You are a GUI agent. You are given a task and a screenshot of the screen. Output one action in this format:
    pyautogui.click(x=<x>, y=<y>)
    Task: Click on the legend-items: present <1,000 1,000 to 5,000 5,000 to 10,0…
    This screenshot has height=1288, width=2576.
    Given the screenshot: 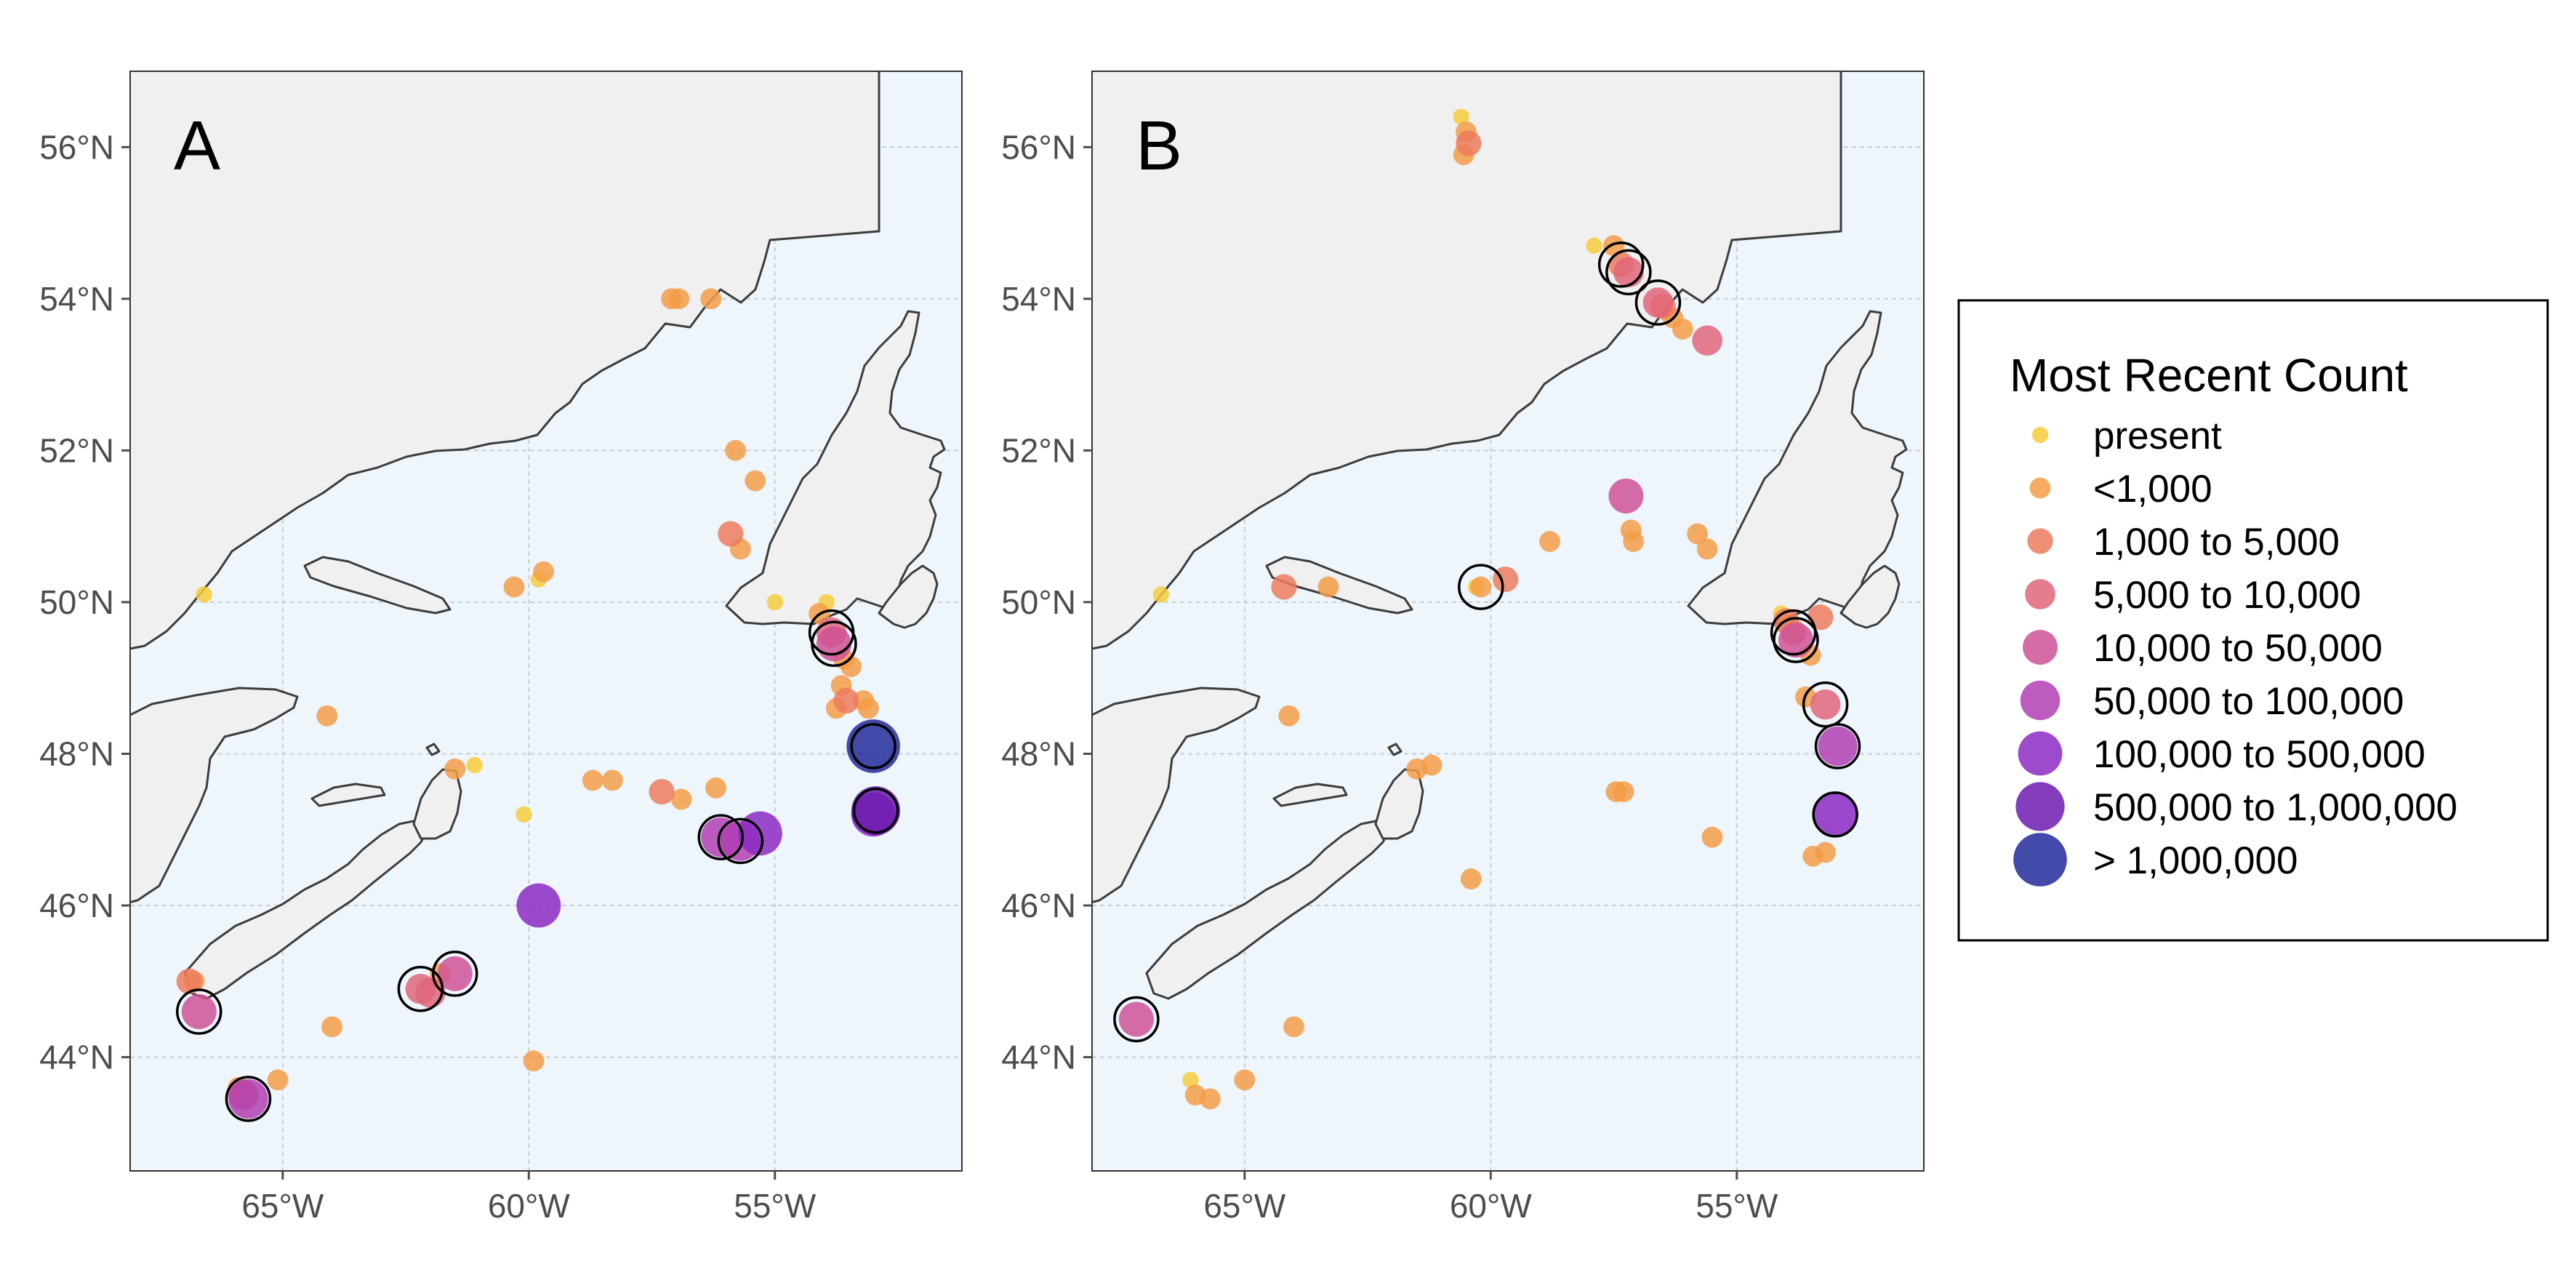 What is the action you would take?
    pyautogui.click(x=2235, y=651)
    